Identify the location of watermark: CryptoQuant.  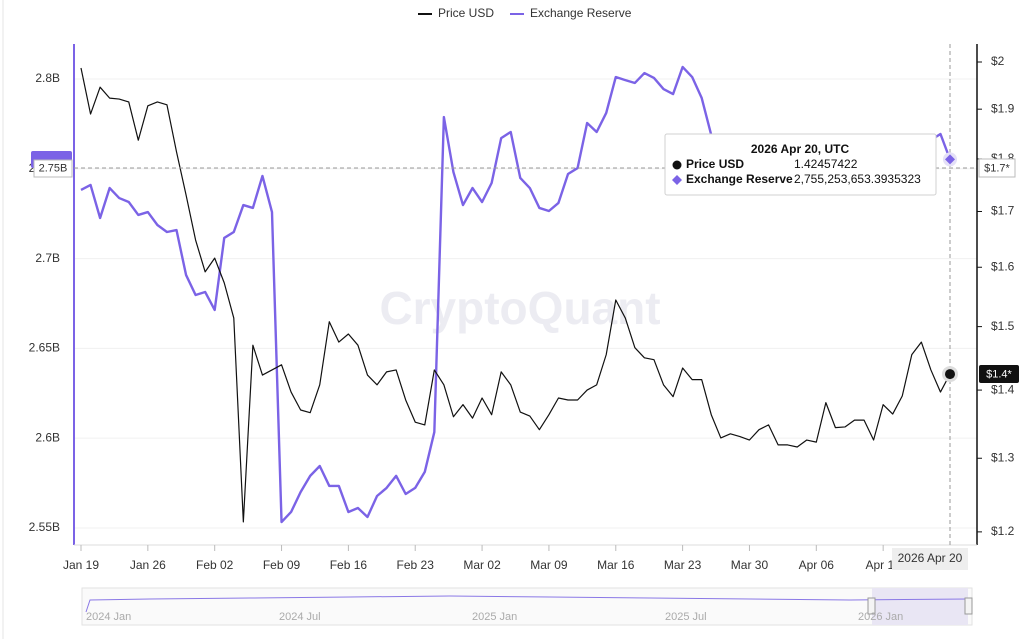
(519, 308).